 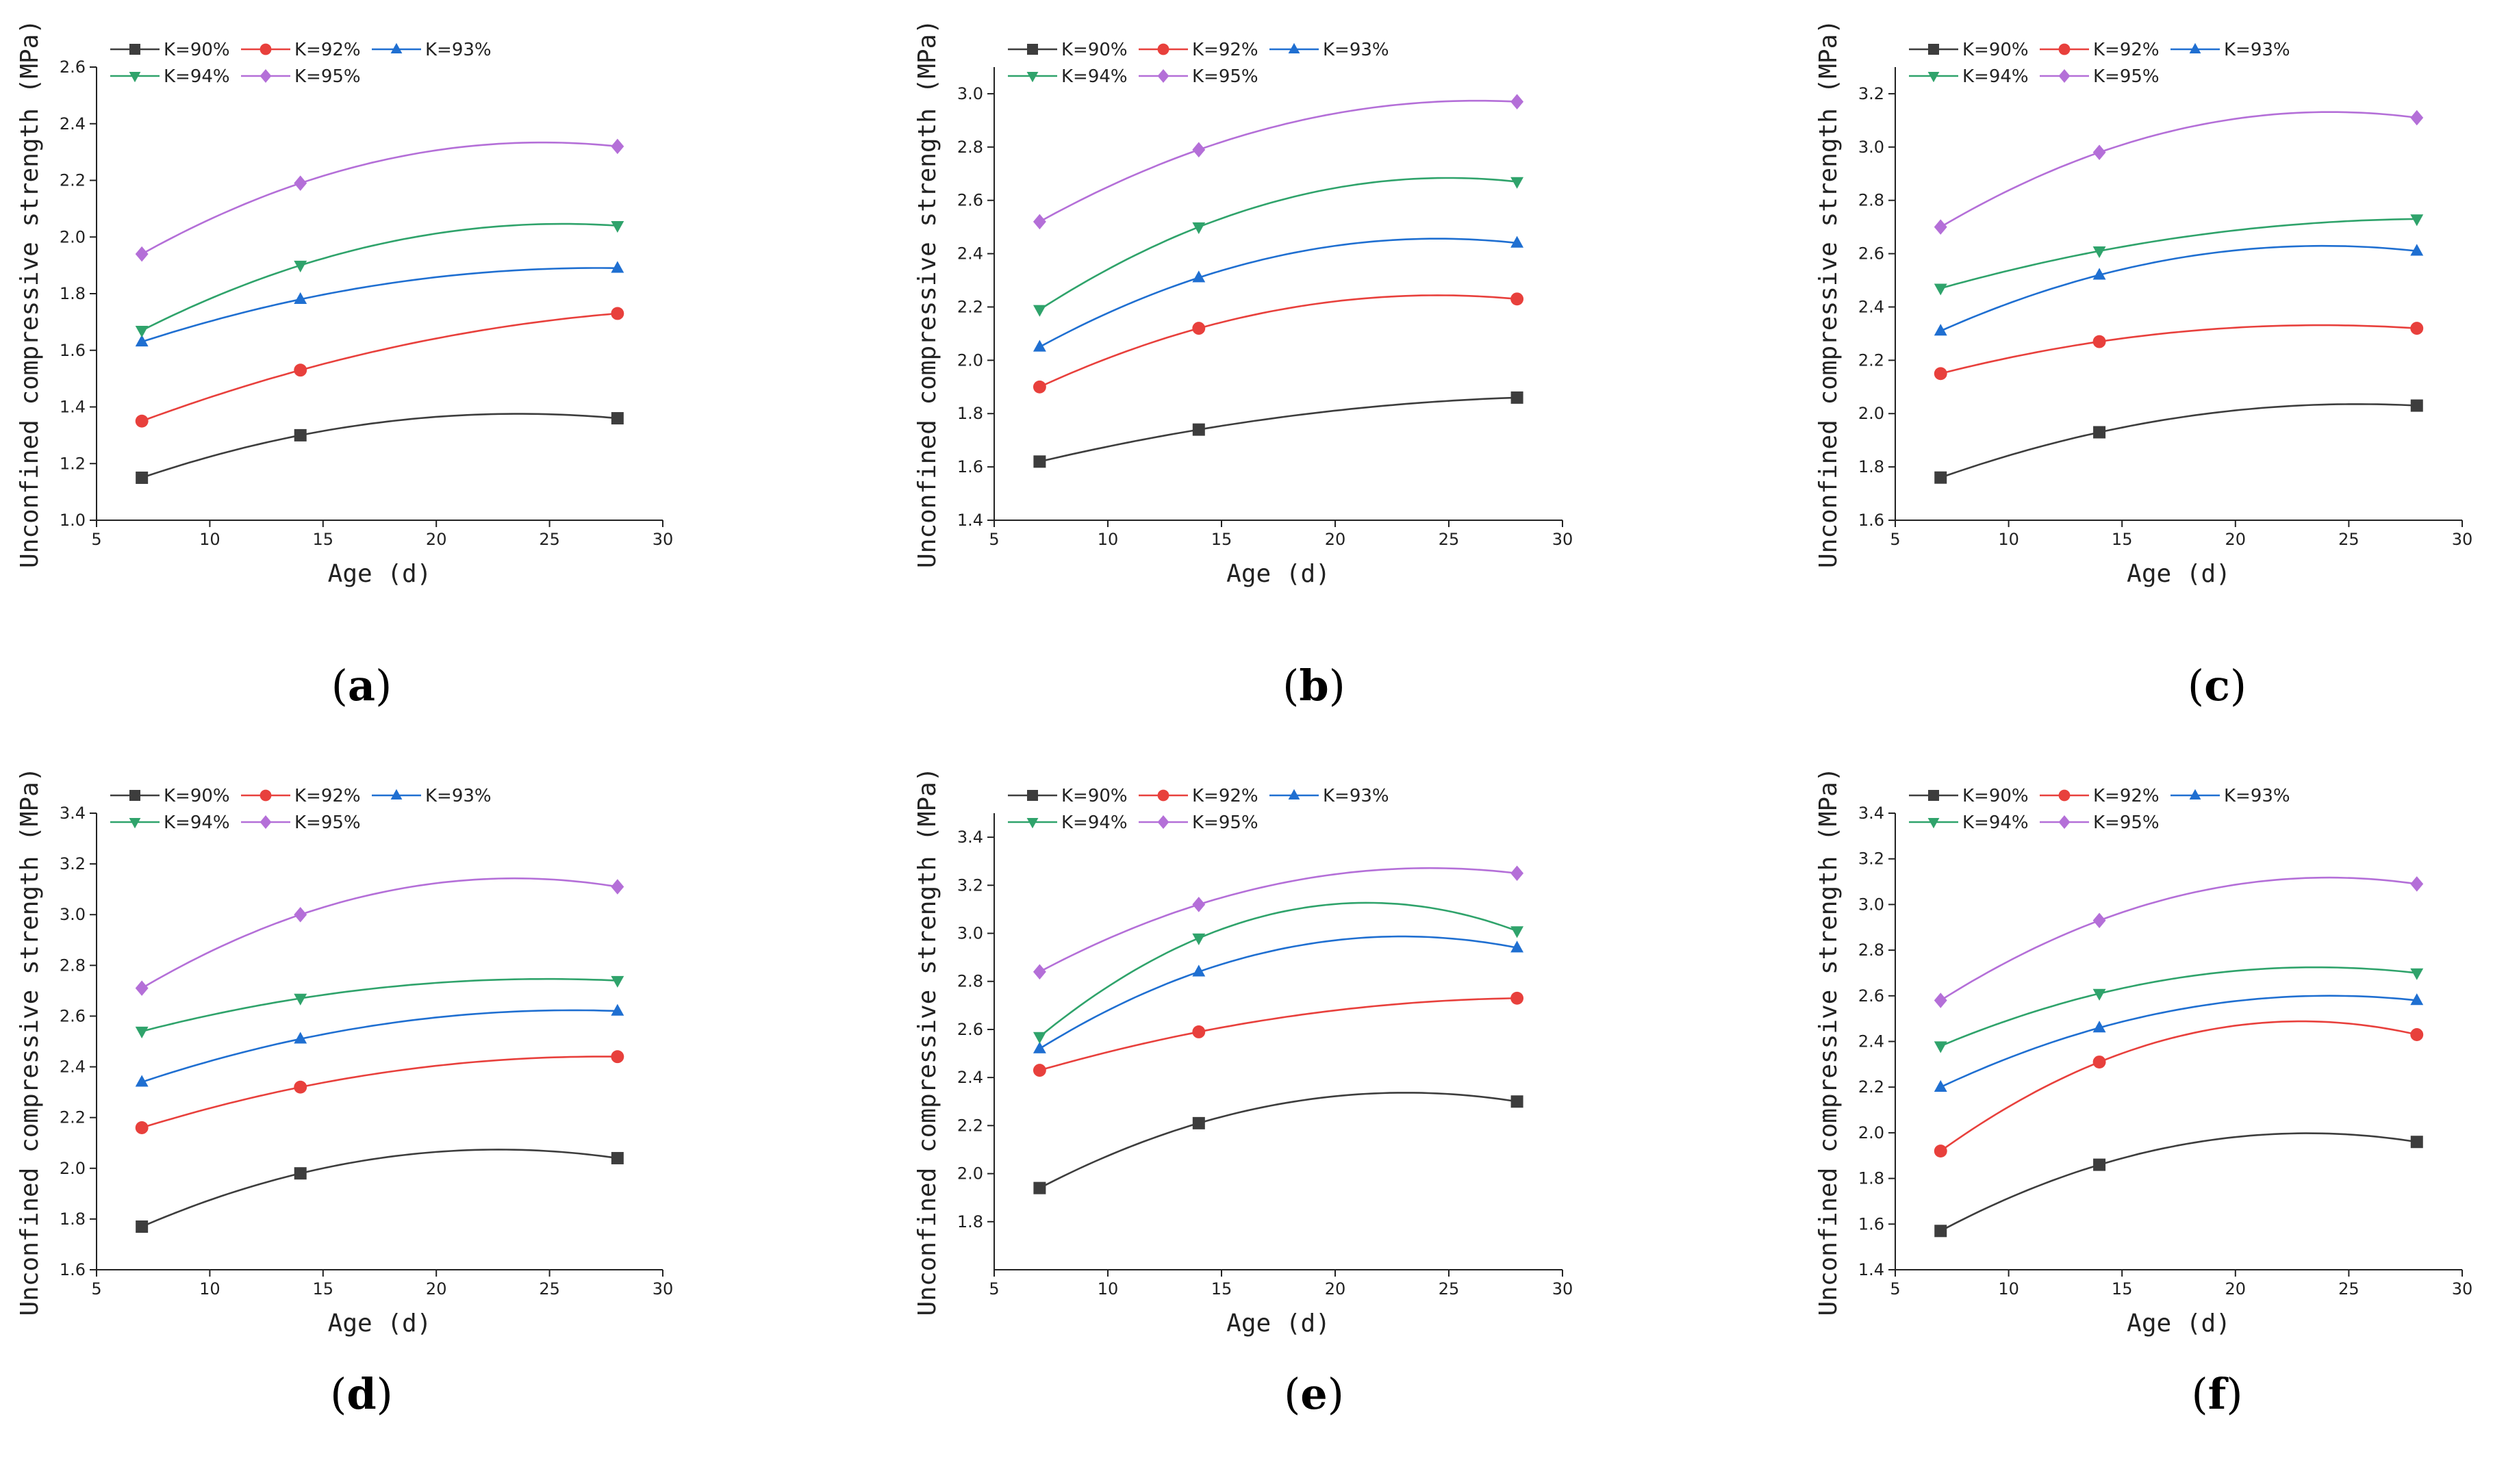 What do you see at coordinates (970, 414) in the screenshot?
I see `y-tick-label: 1.8` at bounding box center [970, 414].